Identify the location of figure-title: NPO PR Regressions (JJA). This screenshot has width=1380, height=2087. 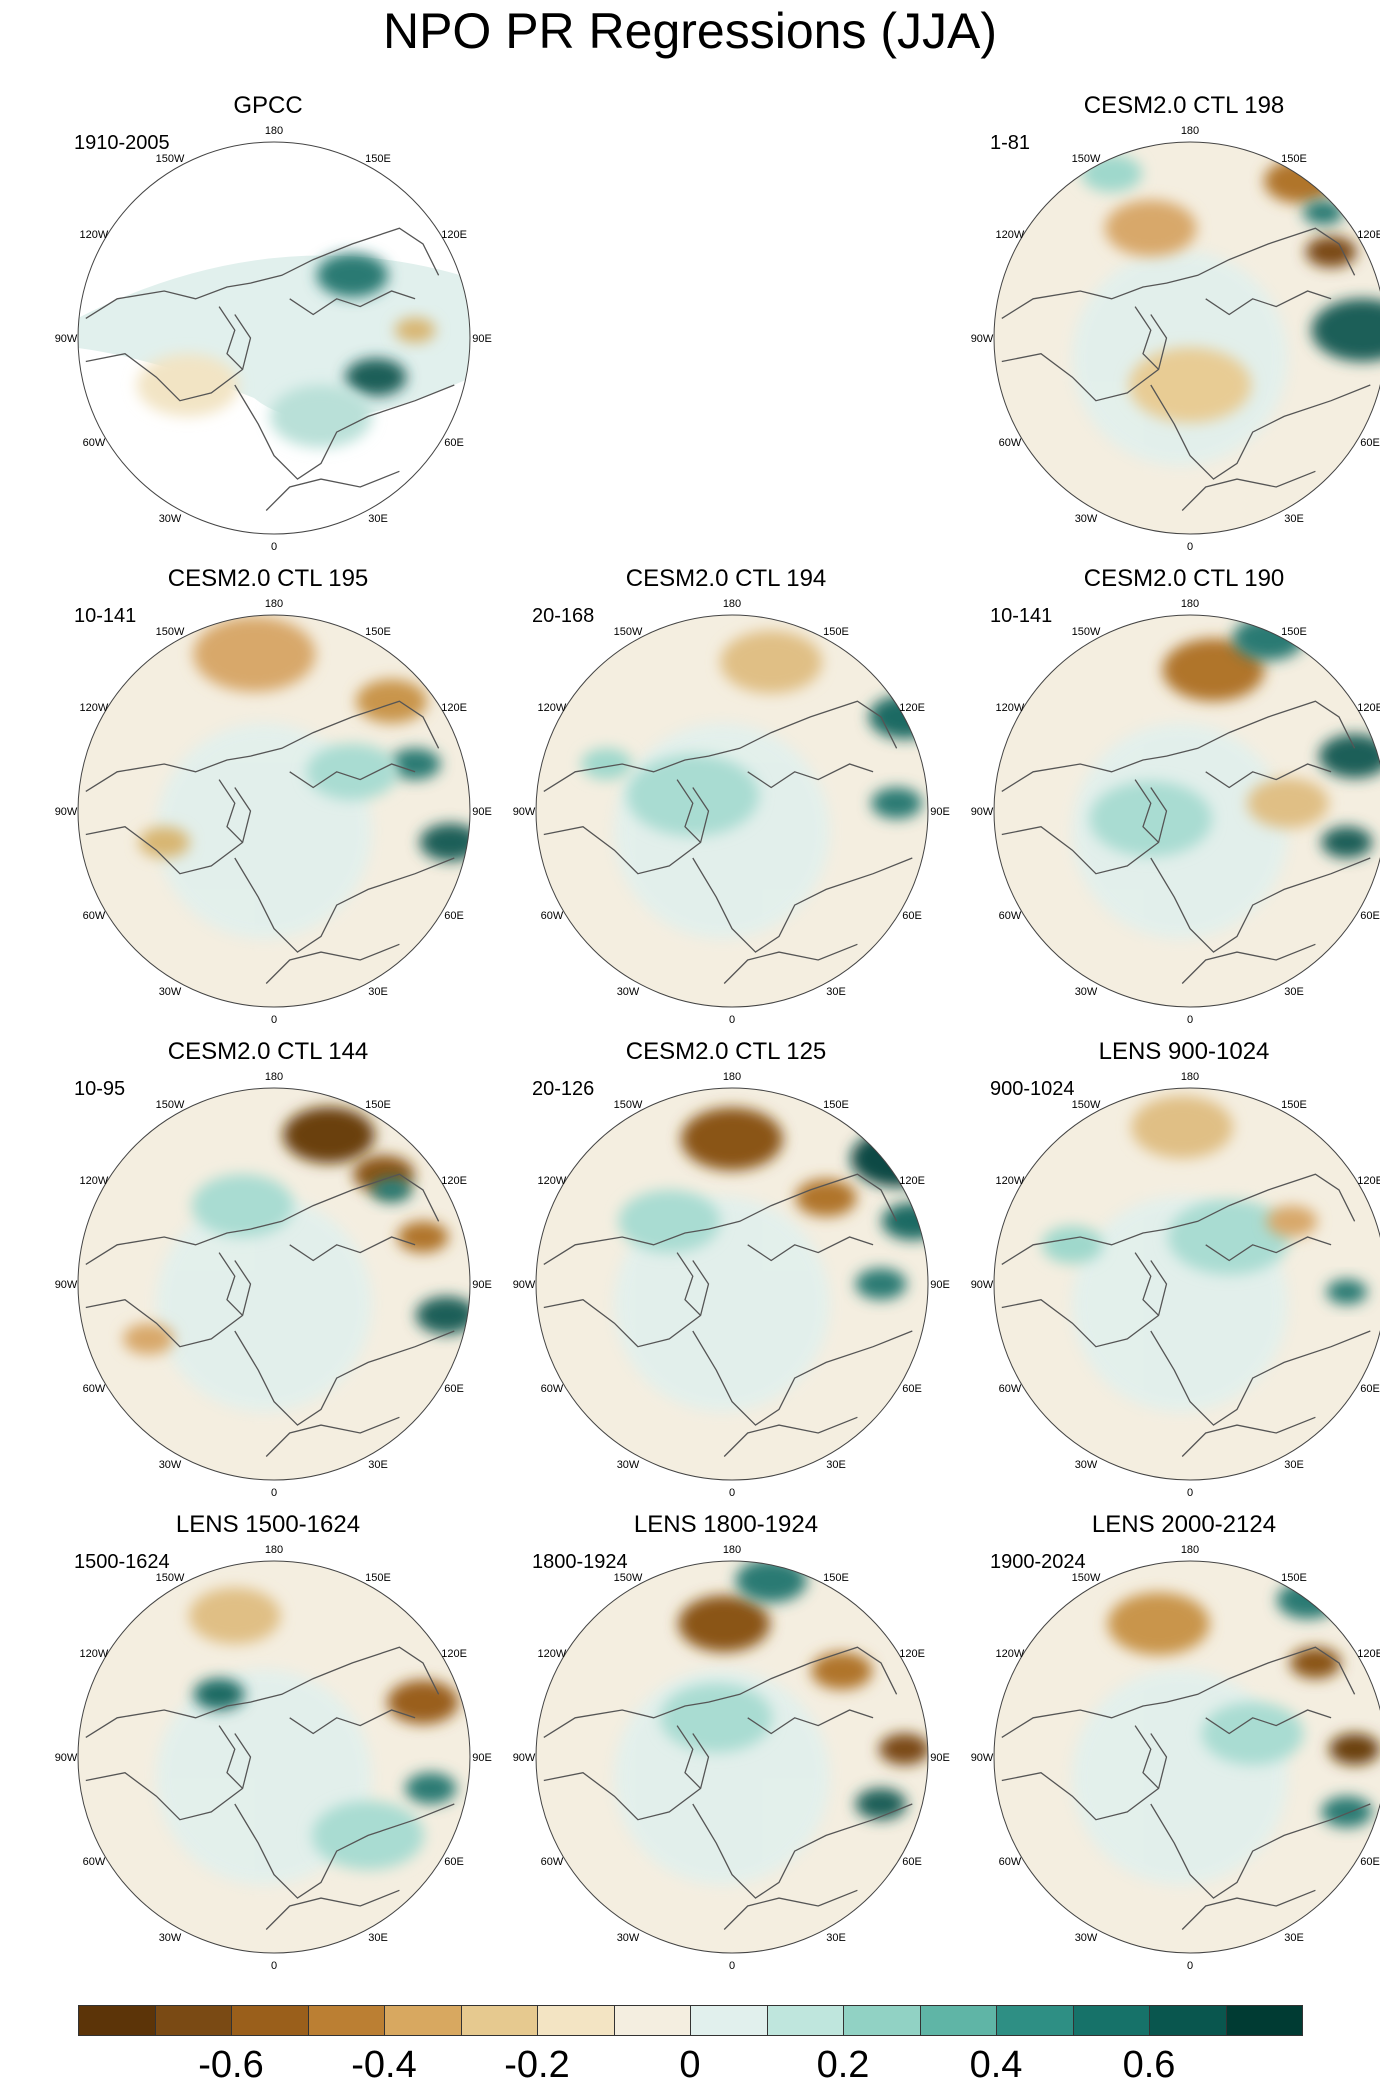
(690, 31).